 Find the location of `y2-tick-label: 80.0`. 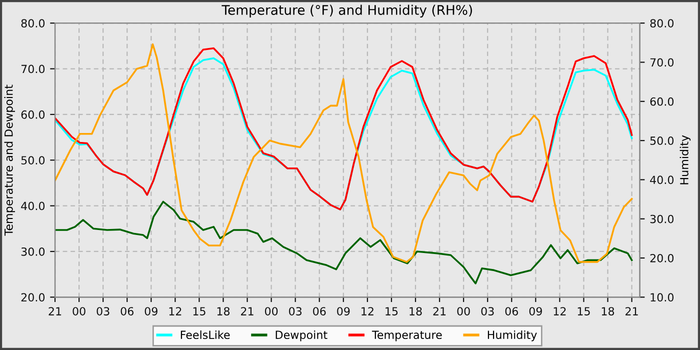

y2-tick-label: 80.0 is located at coordinates (662, 23).